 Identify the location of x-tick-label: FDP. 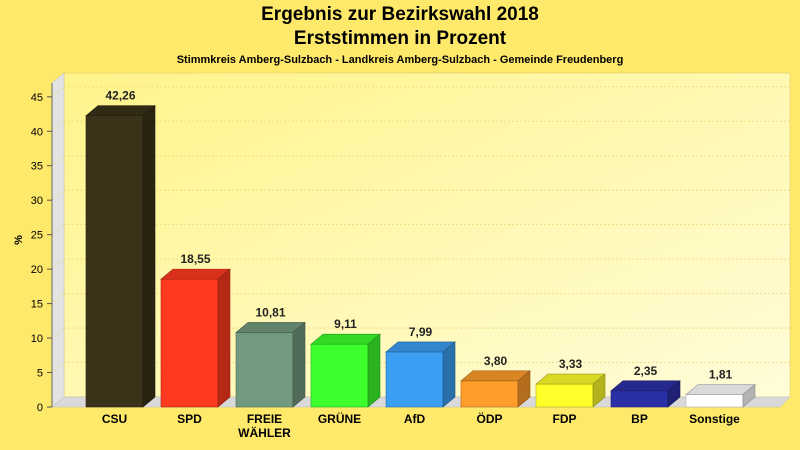
(565, 419).